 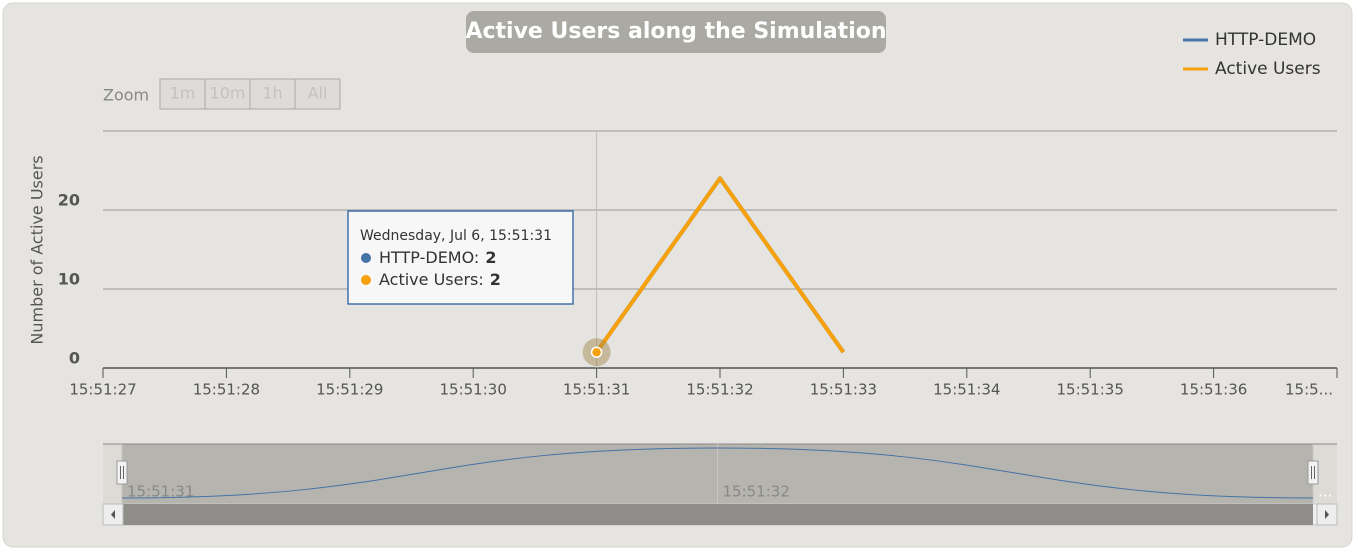 I want to click on navigator-tick-label: 15:51:31, so click(x=160, y=492).